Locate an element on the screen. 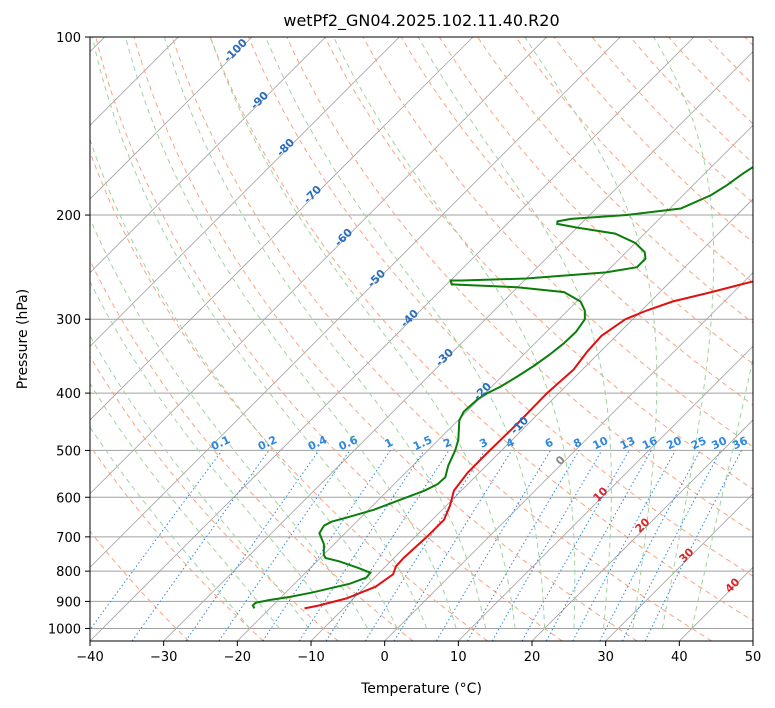  y-axis-label: Pressure (hPa) is located at coordinates (23, 339).